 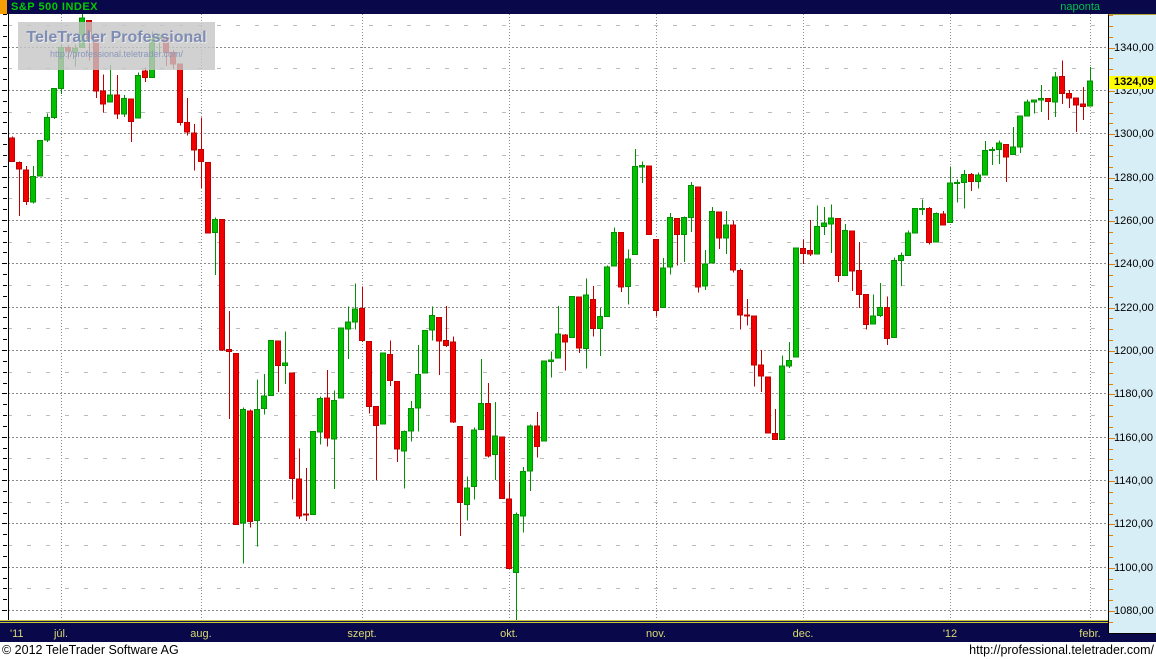 What do you see at coordinates (3, 7) in the screenshot?
I see `window-accent-square` at bounding box center [3, 7].